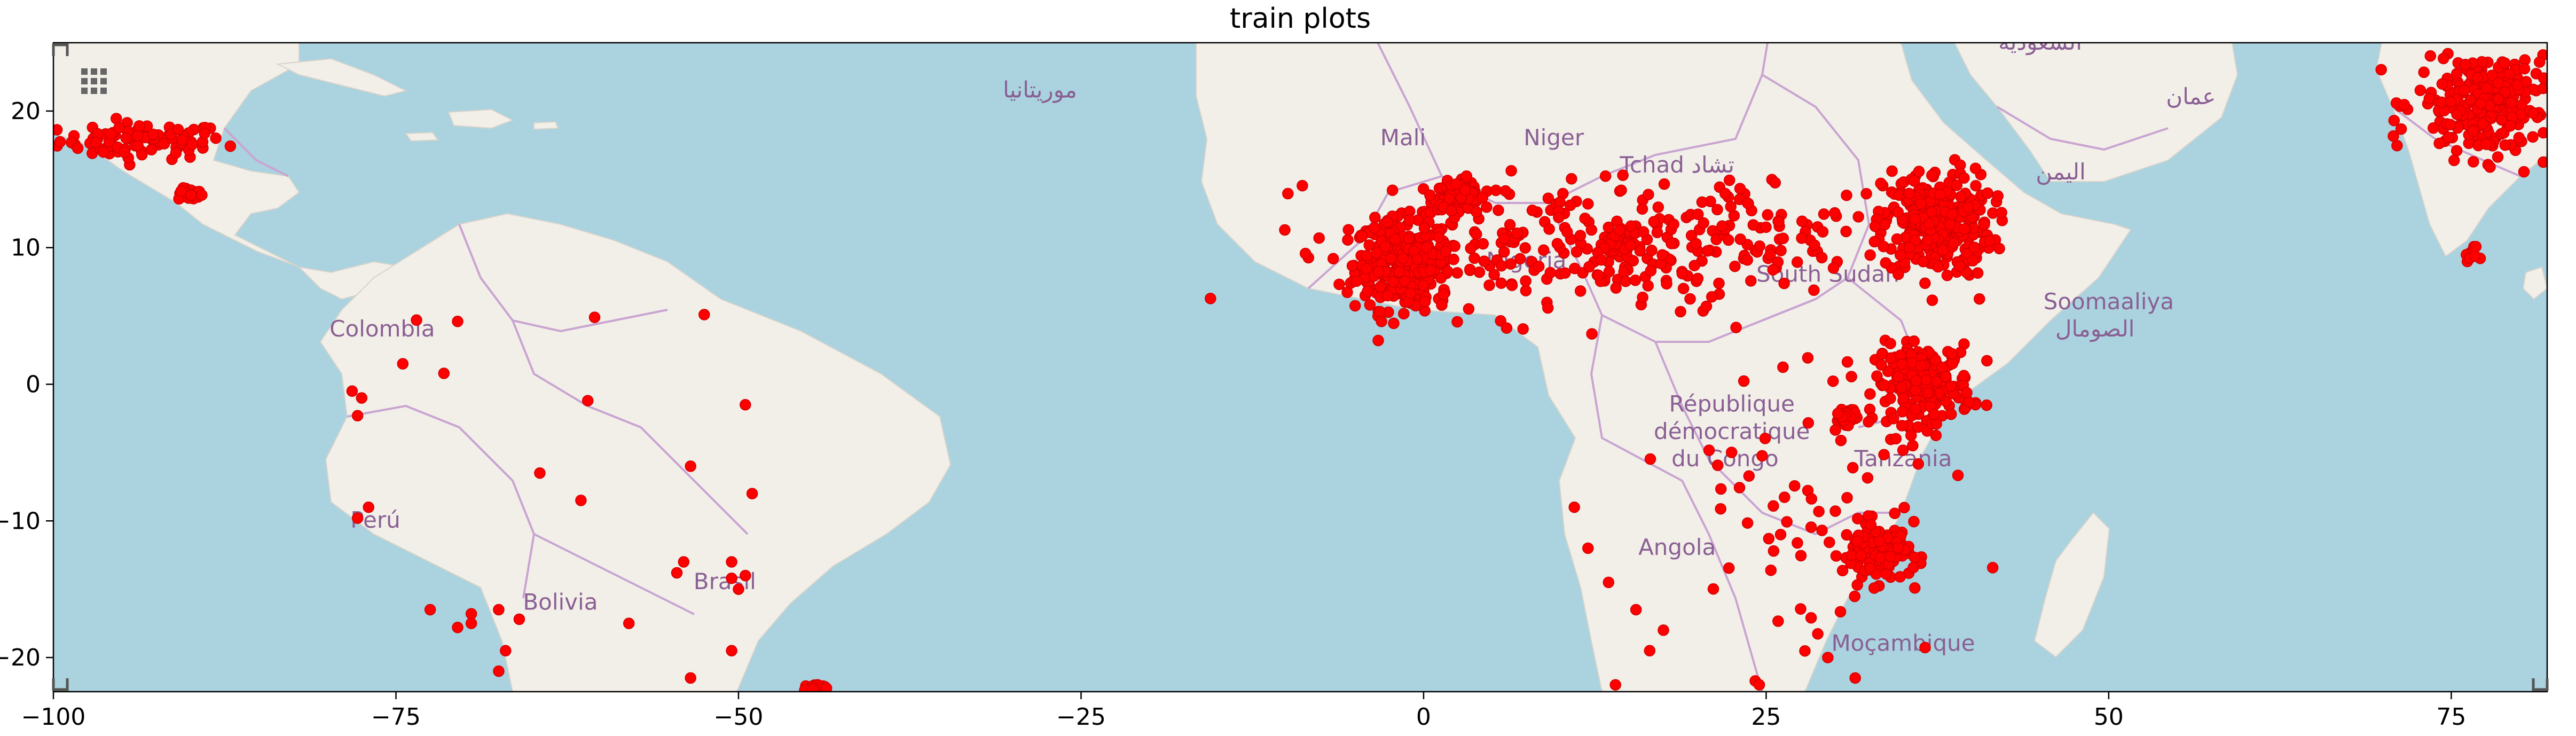  I want to click on map-label-bolivia: Bolivia, so click(561, 602).